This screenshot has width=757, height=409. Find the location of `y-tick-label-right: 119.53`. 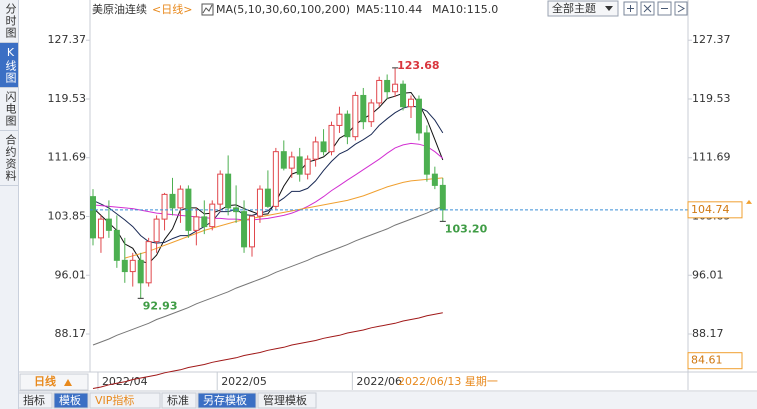

y-tick-label-right: 119.53 is located at coordinates (711, 98).